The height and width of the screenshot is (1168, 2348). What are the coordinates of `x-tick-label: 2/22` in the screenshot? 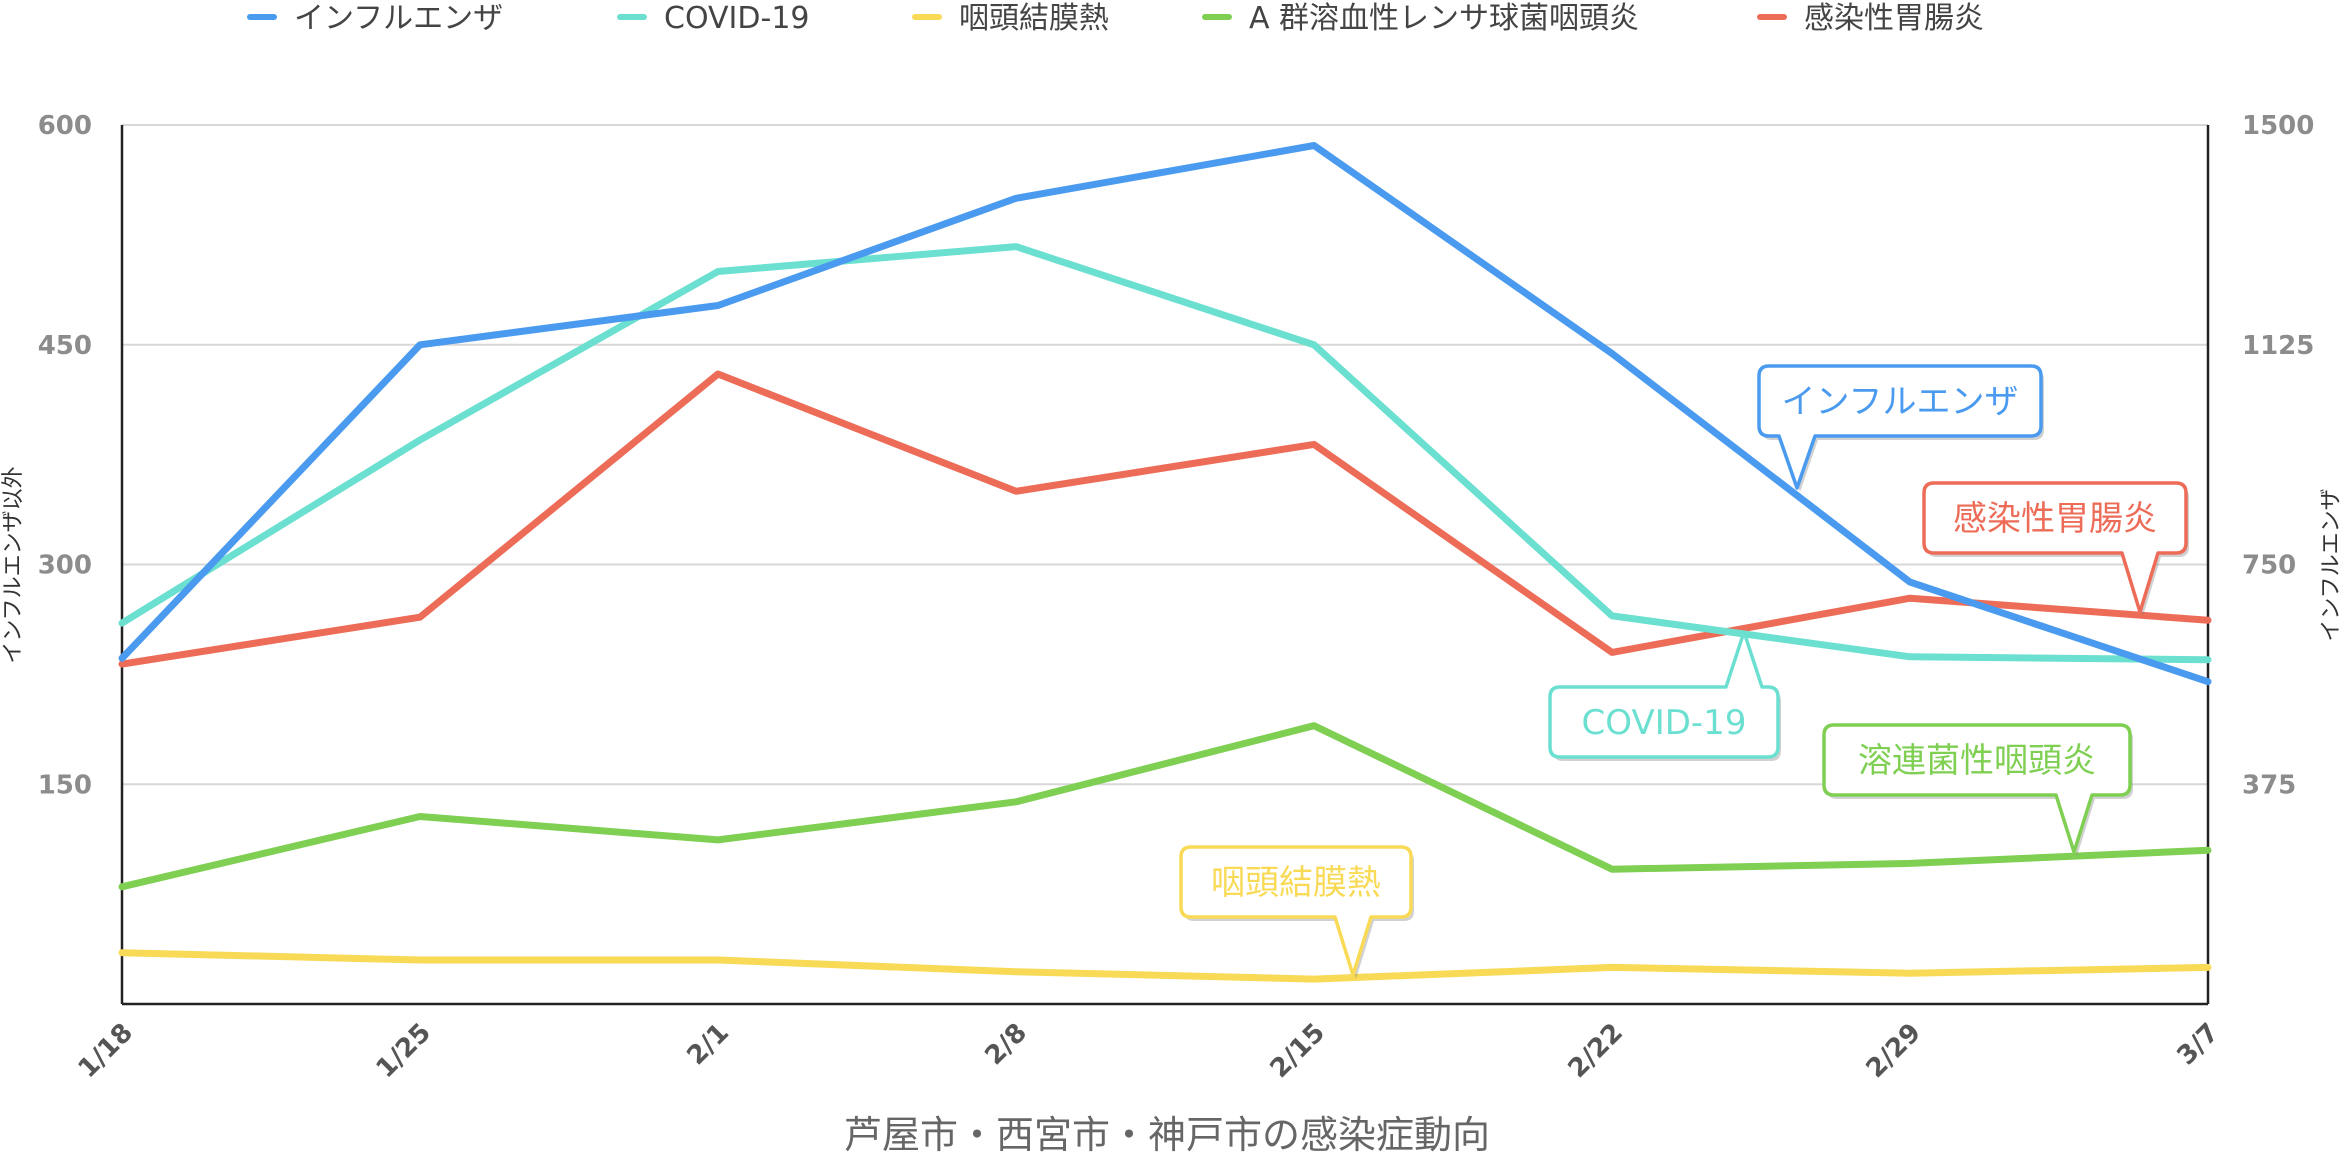 It's located at (1596, 1051).